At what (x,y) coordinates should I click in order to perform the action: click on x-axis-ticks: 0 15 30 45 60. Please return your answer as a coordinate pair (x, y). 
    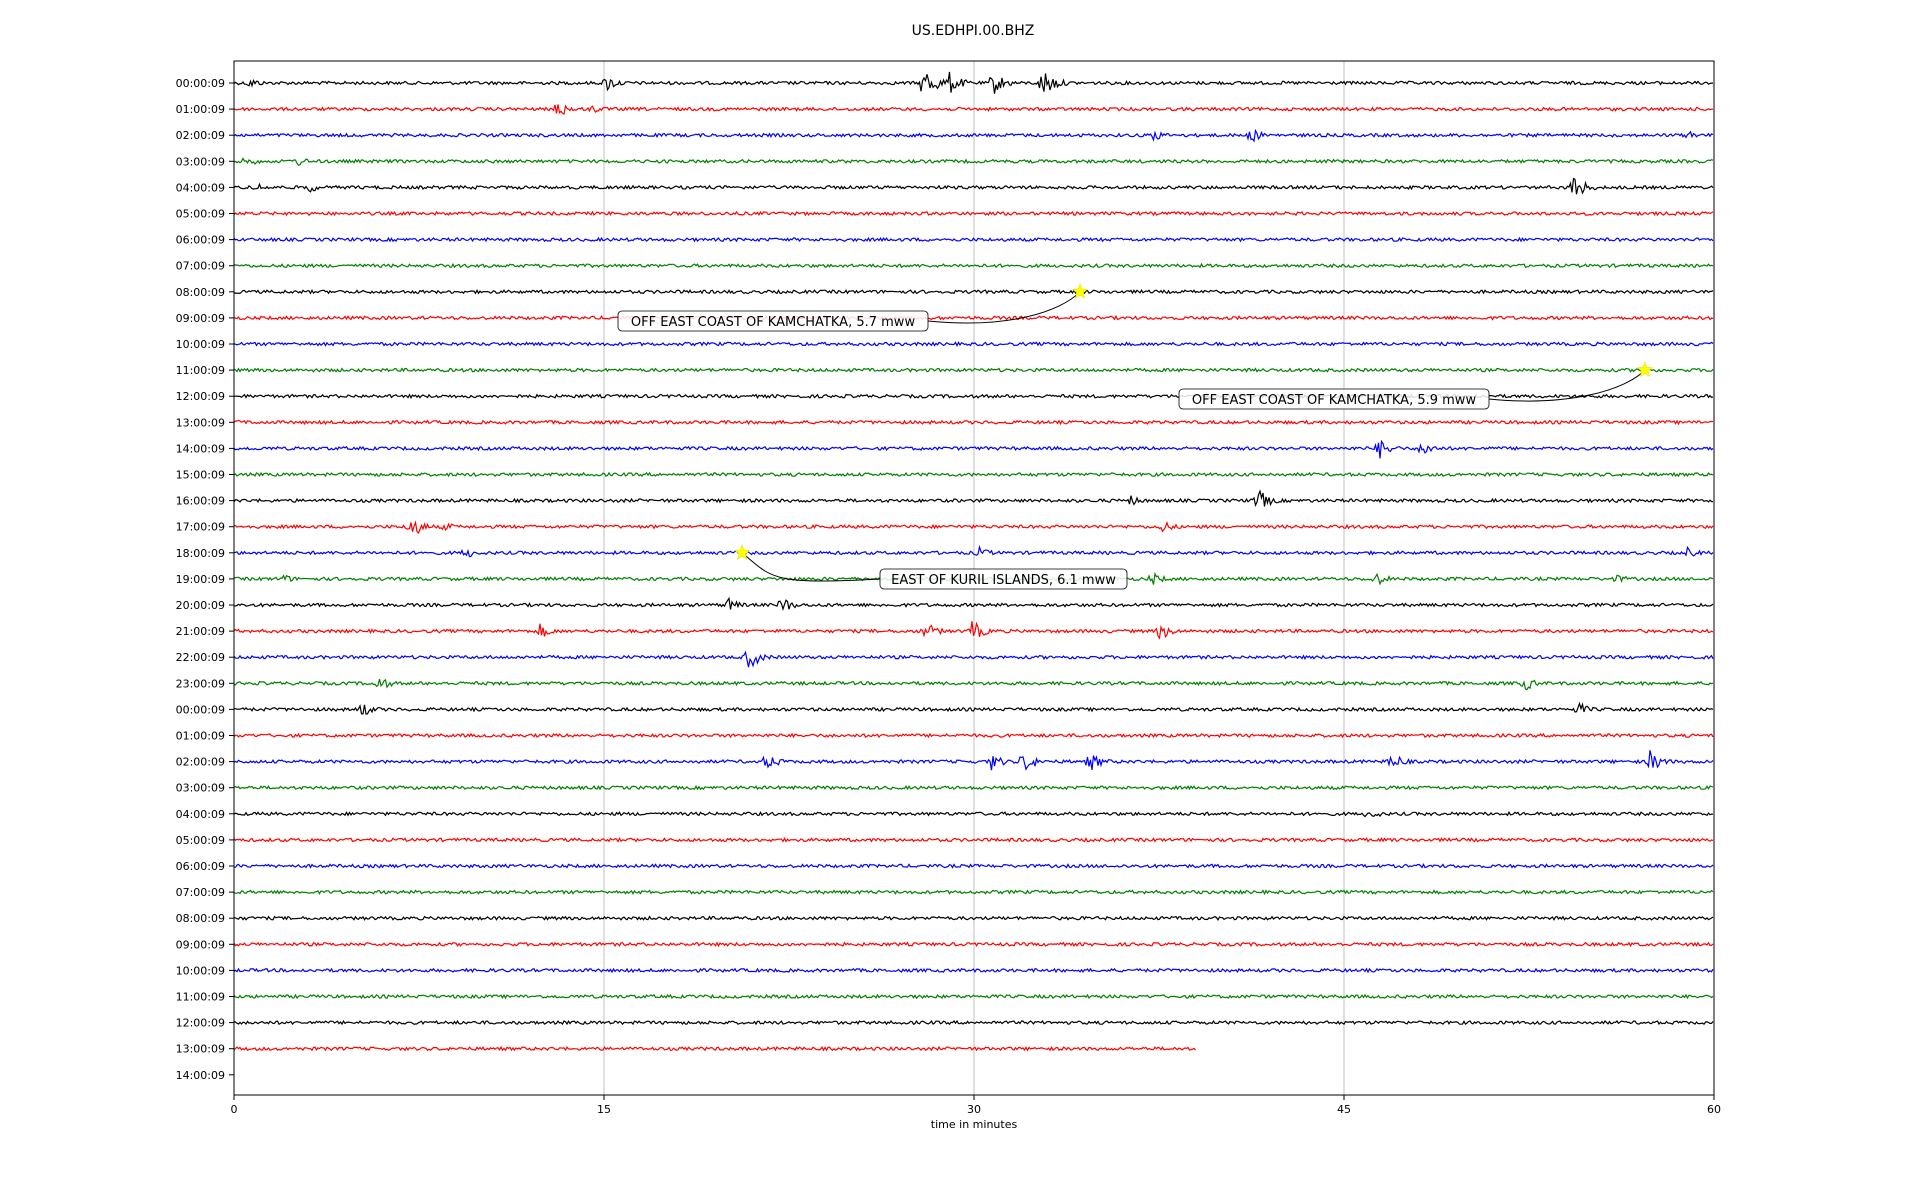
    Looking at the image, I should click on (976, 1105).